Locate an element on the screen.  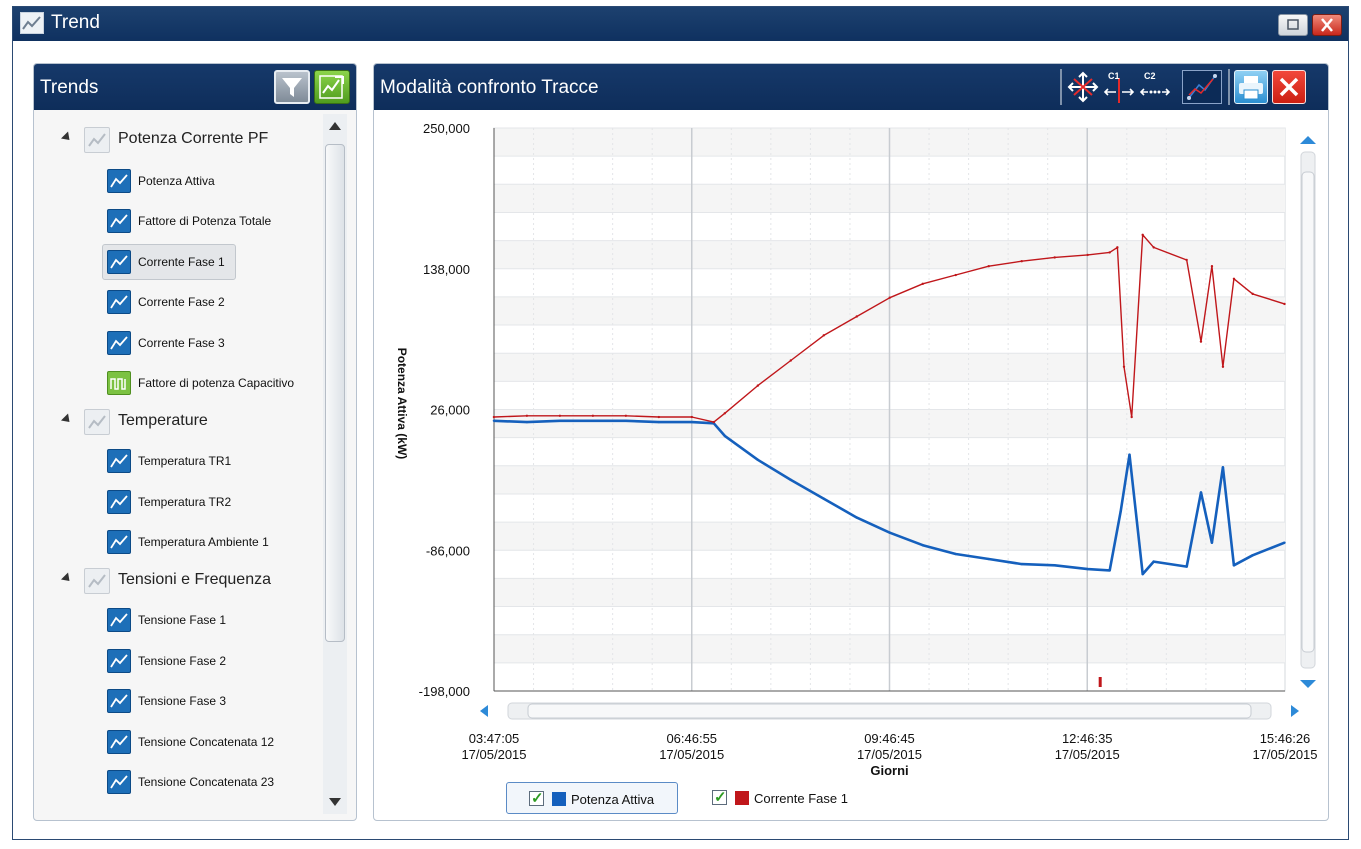
tree-item-temperatura-ambiente-1: Temperatura Ambiente 1 is located at coordinates (178, 542).